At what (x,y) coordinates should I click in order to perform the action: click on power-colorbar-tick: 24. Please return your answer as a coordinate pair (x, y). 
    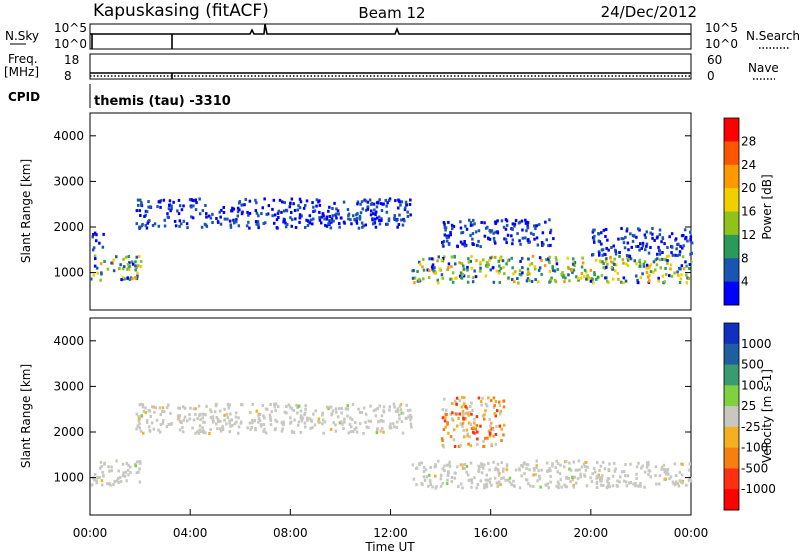
    Looking at the image, I should click on (748, 165).